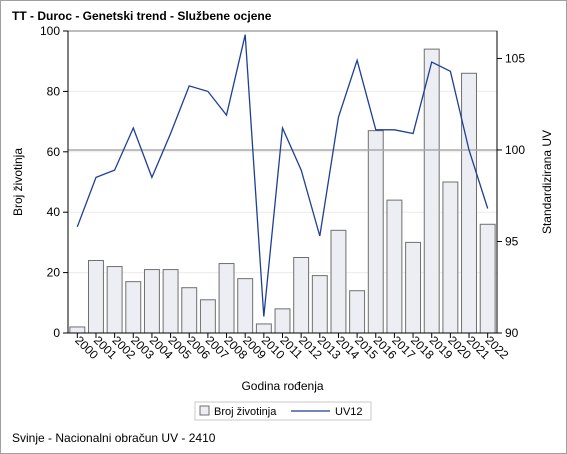  I want to click on legend-label-bar: Broj životinja, so click(245, 412).